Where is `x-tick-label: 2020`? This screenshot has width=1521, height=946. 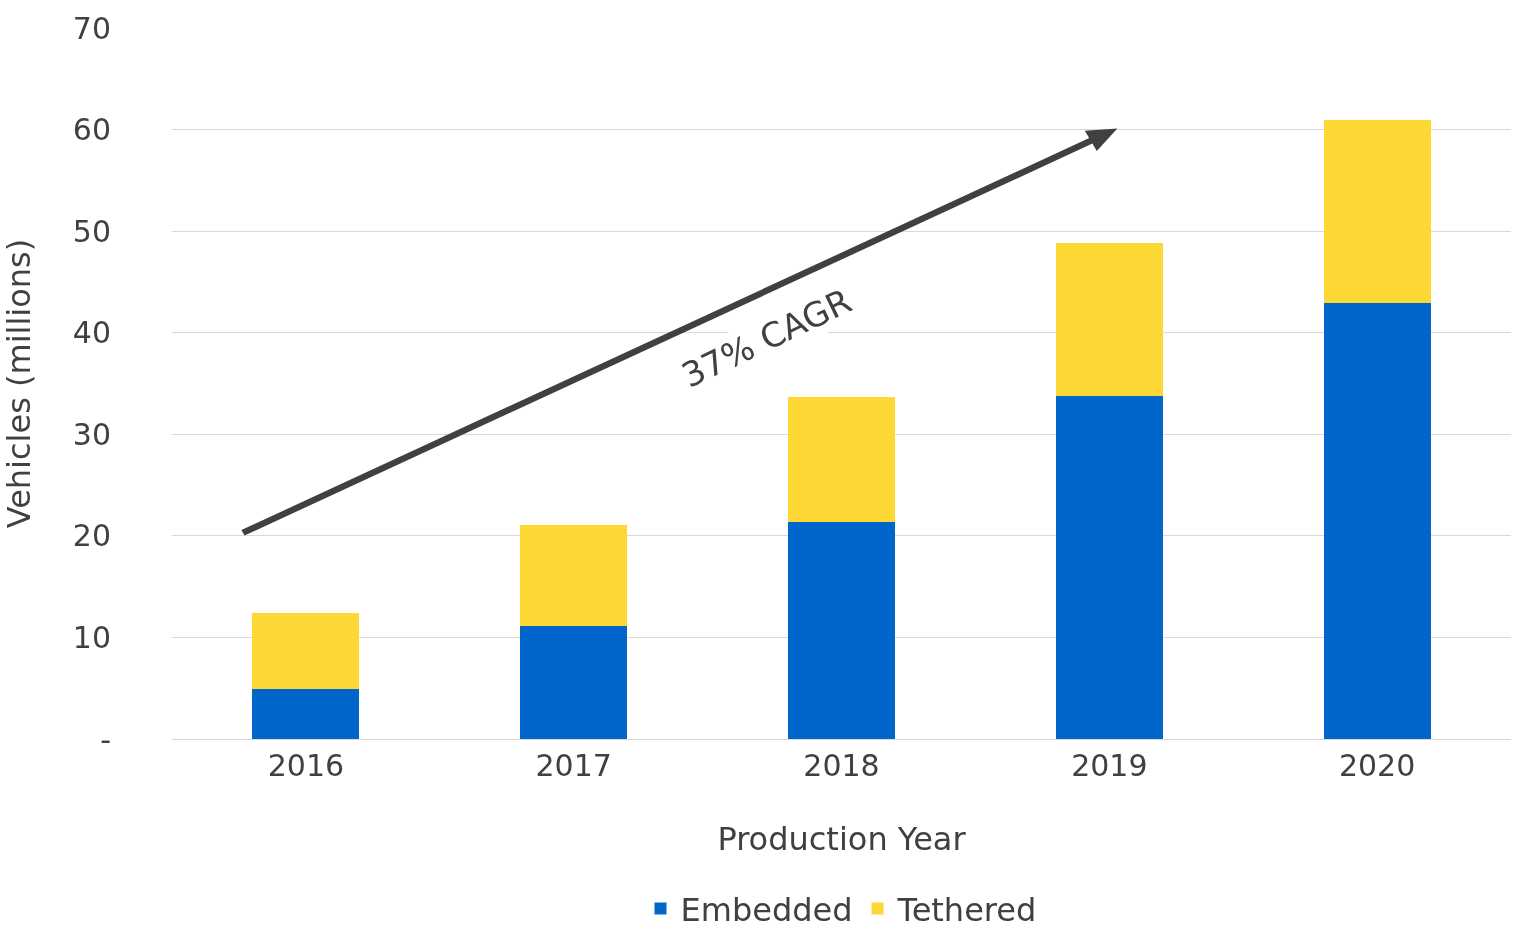 x-tick-label: 2020 is located at coordinates (1377, 765).